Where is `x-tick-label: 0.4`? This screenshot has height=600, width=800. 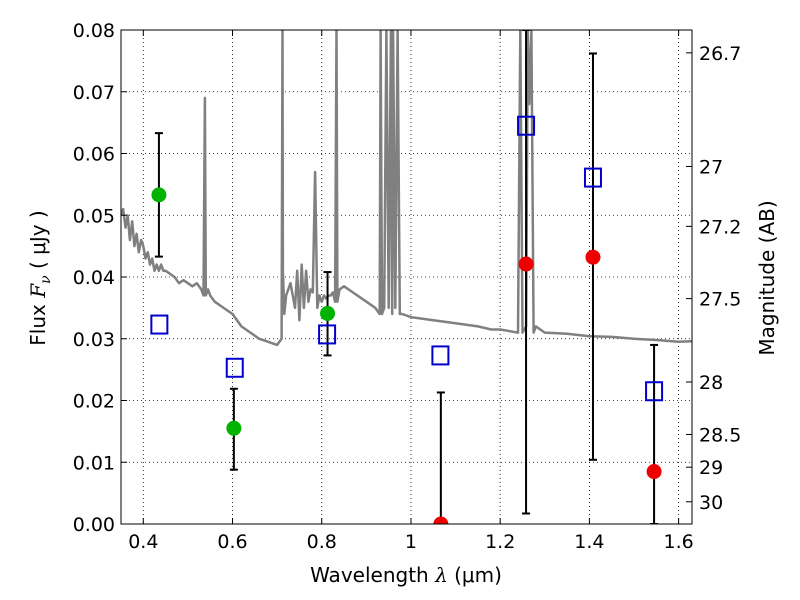 x-tick-label: 0.4 is located at coordinates (143, 542).